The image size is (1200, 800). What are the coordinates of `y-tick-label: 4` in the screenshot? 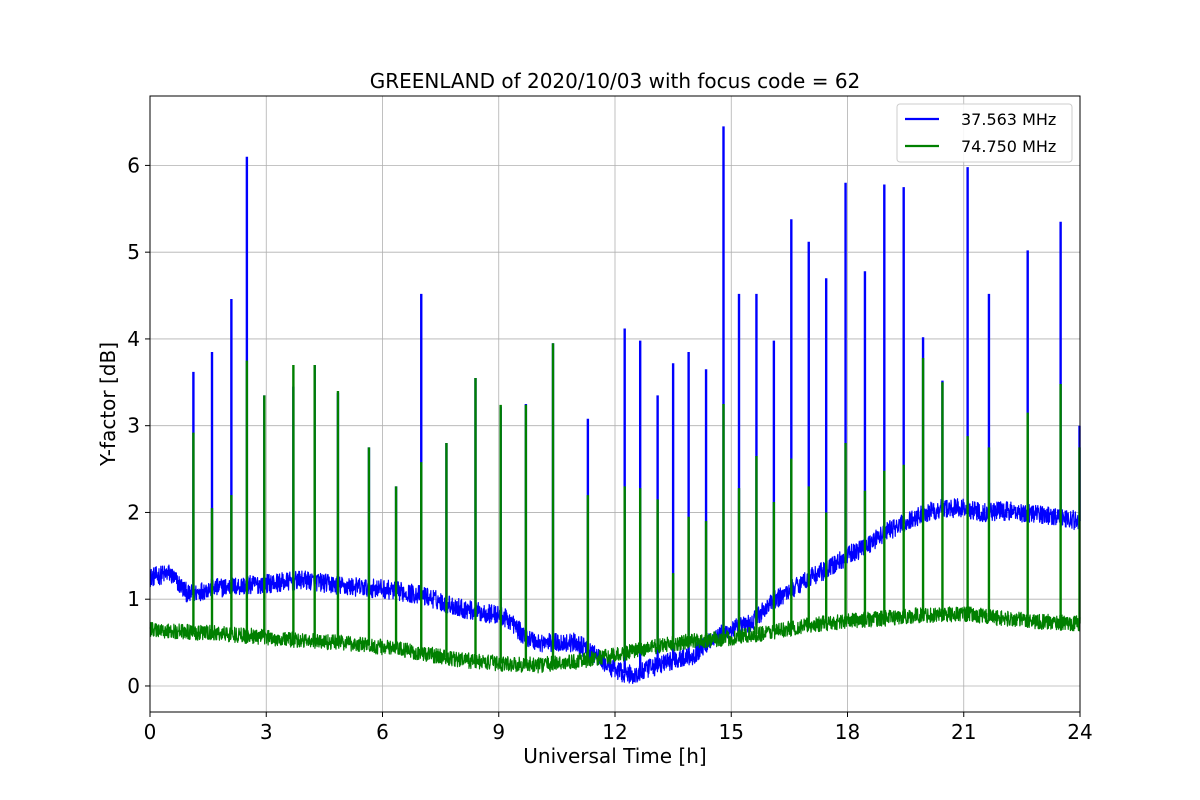 It's located at (133, 339).